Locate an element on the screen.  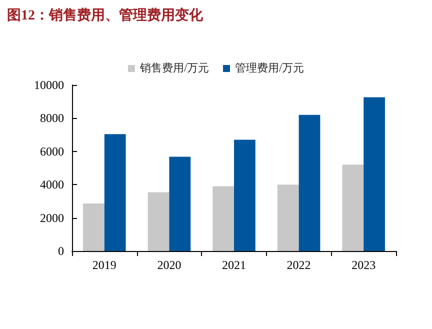
x-tick-label: 2022 is located at coordinates (298, 265).